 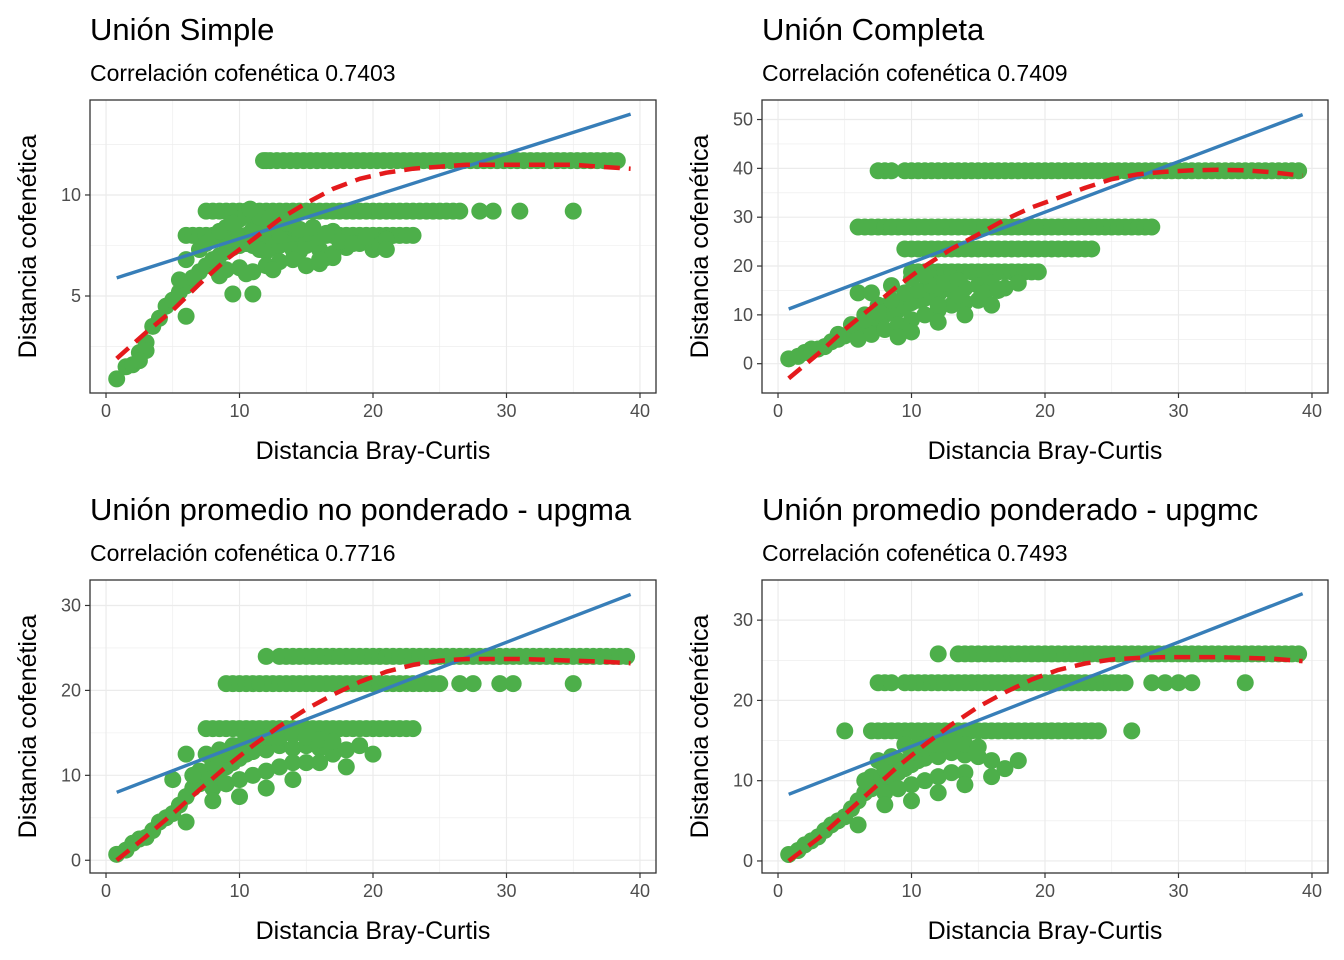 I want to click on panel-title: Unión promedio ponderado - upgmc, so click(x=1010, y=509).